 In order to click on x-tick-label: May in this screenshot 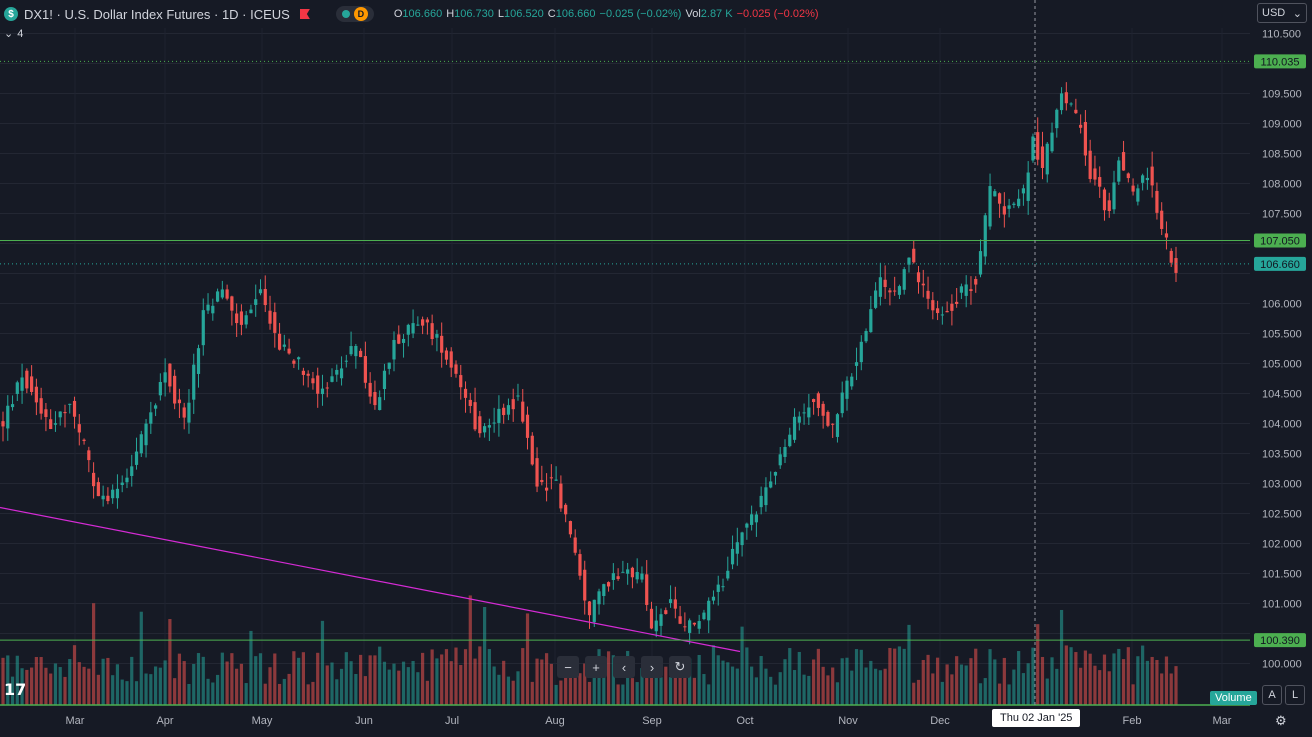, I will do `click(262, 721)`.